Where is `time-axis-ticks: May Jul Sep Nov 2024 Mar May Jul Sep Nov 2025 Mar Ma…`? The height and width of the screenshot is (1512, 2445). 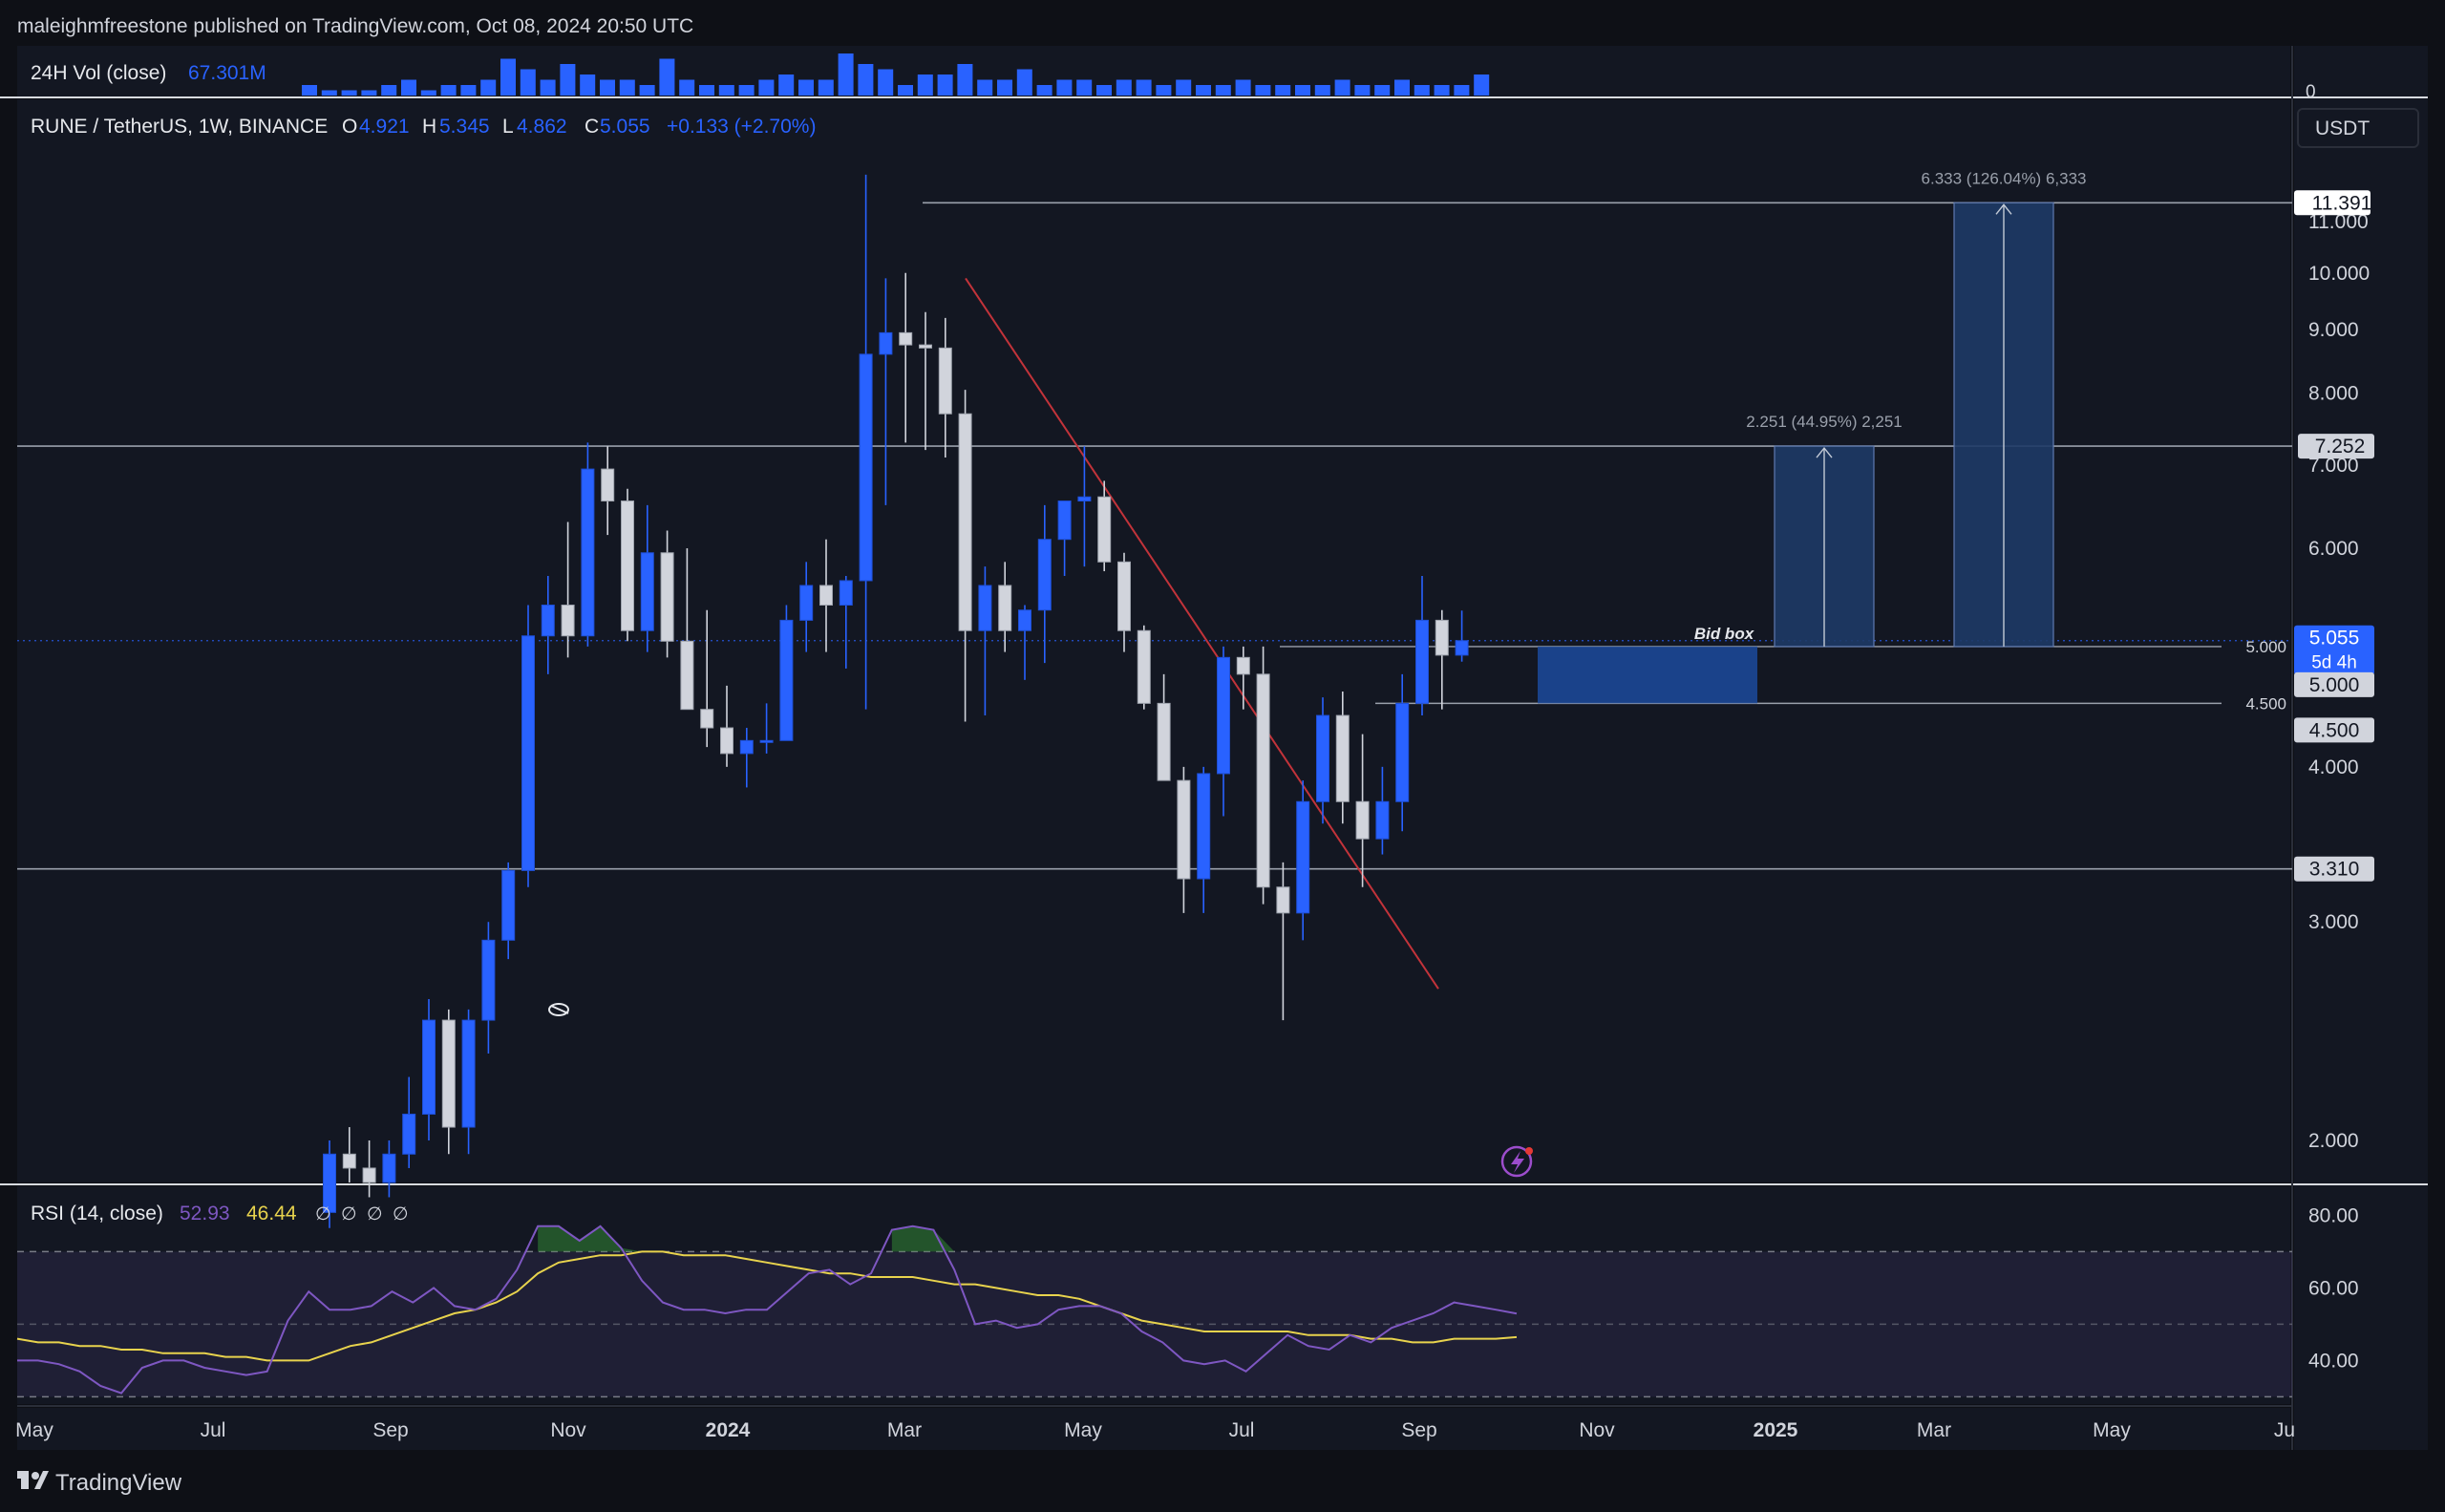 time-axis-ticks: May Jul Sep Nov 2024 Mar May Jul Sep Nov 2025 Mar Ma… is located at coordinates (1155, 1430).